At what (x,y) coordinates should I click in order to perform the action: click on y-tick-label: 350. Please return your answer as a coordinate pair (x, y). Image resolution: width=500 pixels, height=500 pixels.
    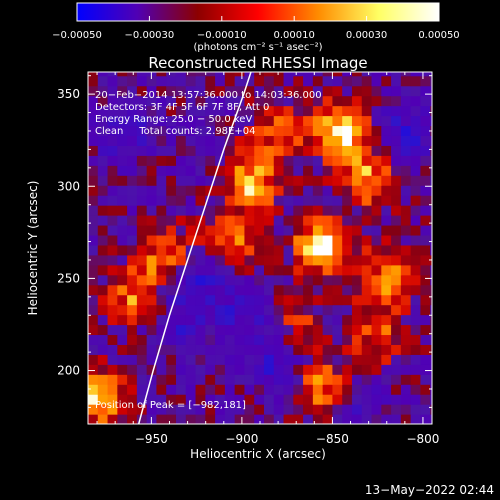
    Looking at the image, I should click on (68, 94).